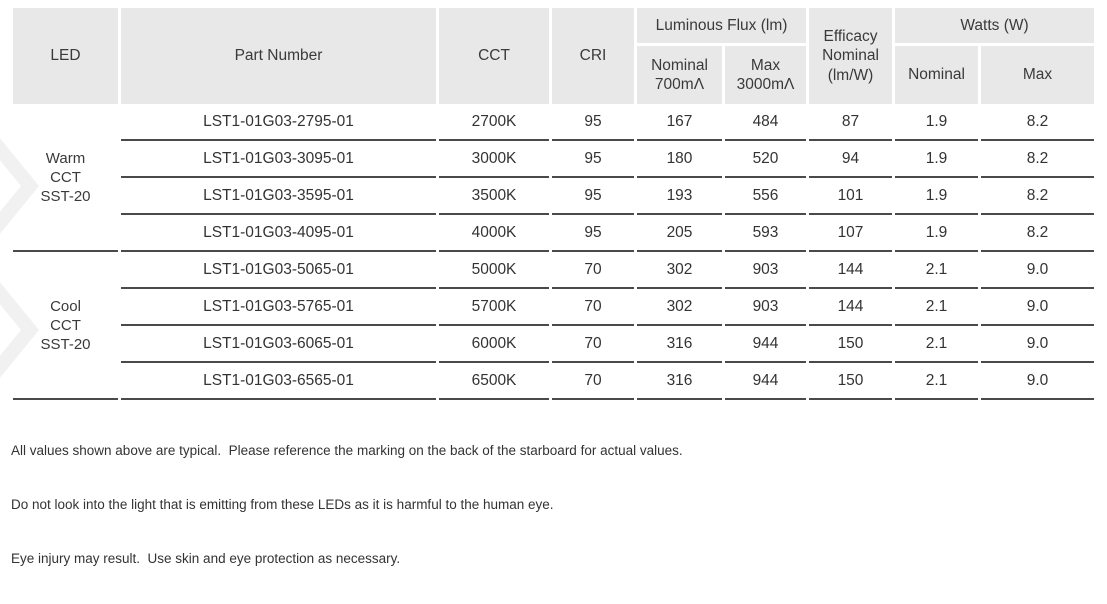 The image size is (1107, 604). Describe the element at coordinates (765, 65) in the screenshot. I see `flux-max-line: Max` at that location.